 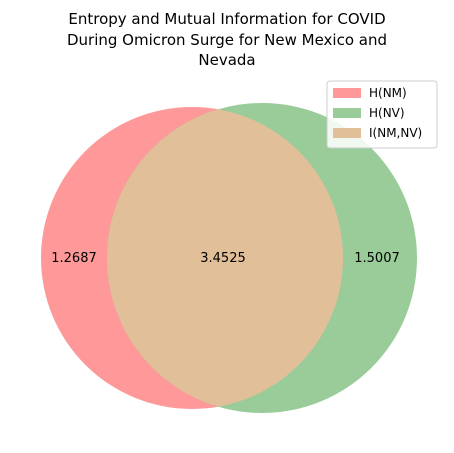 I want to click on label-intersection: 3.4525, so click(x=223, y=258).